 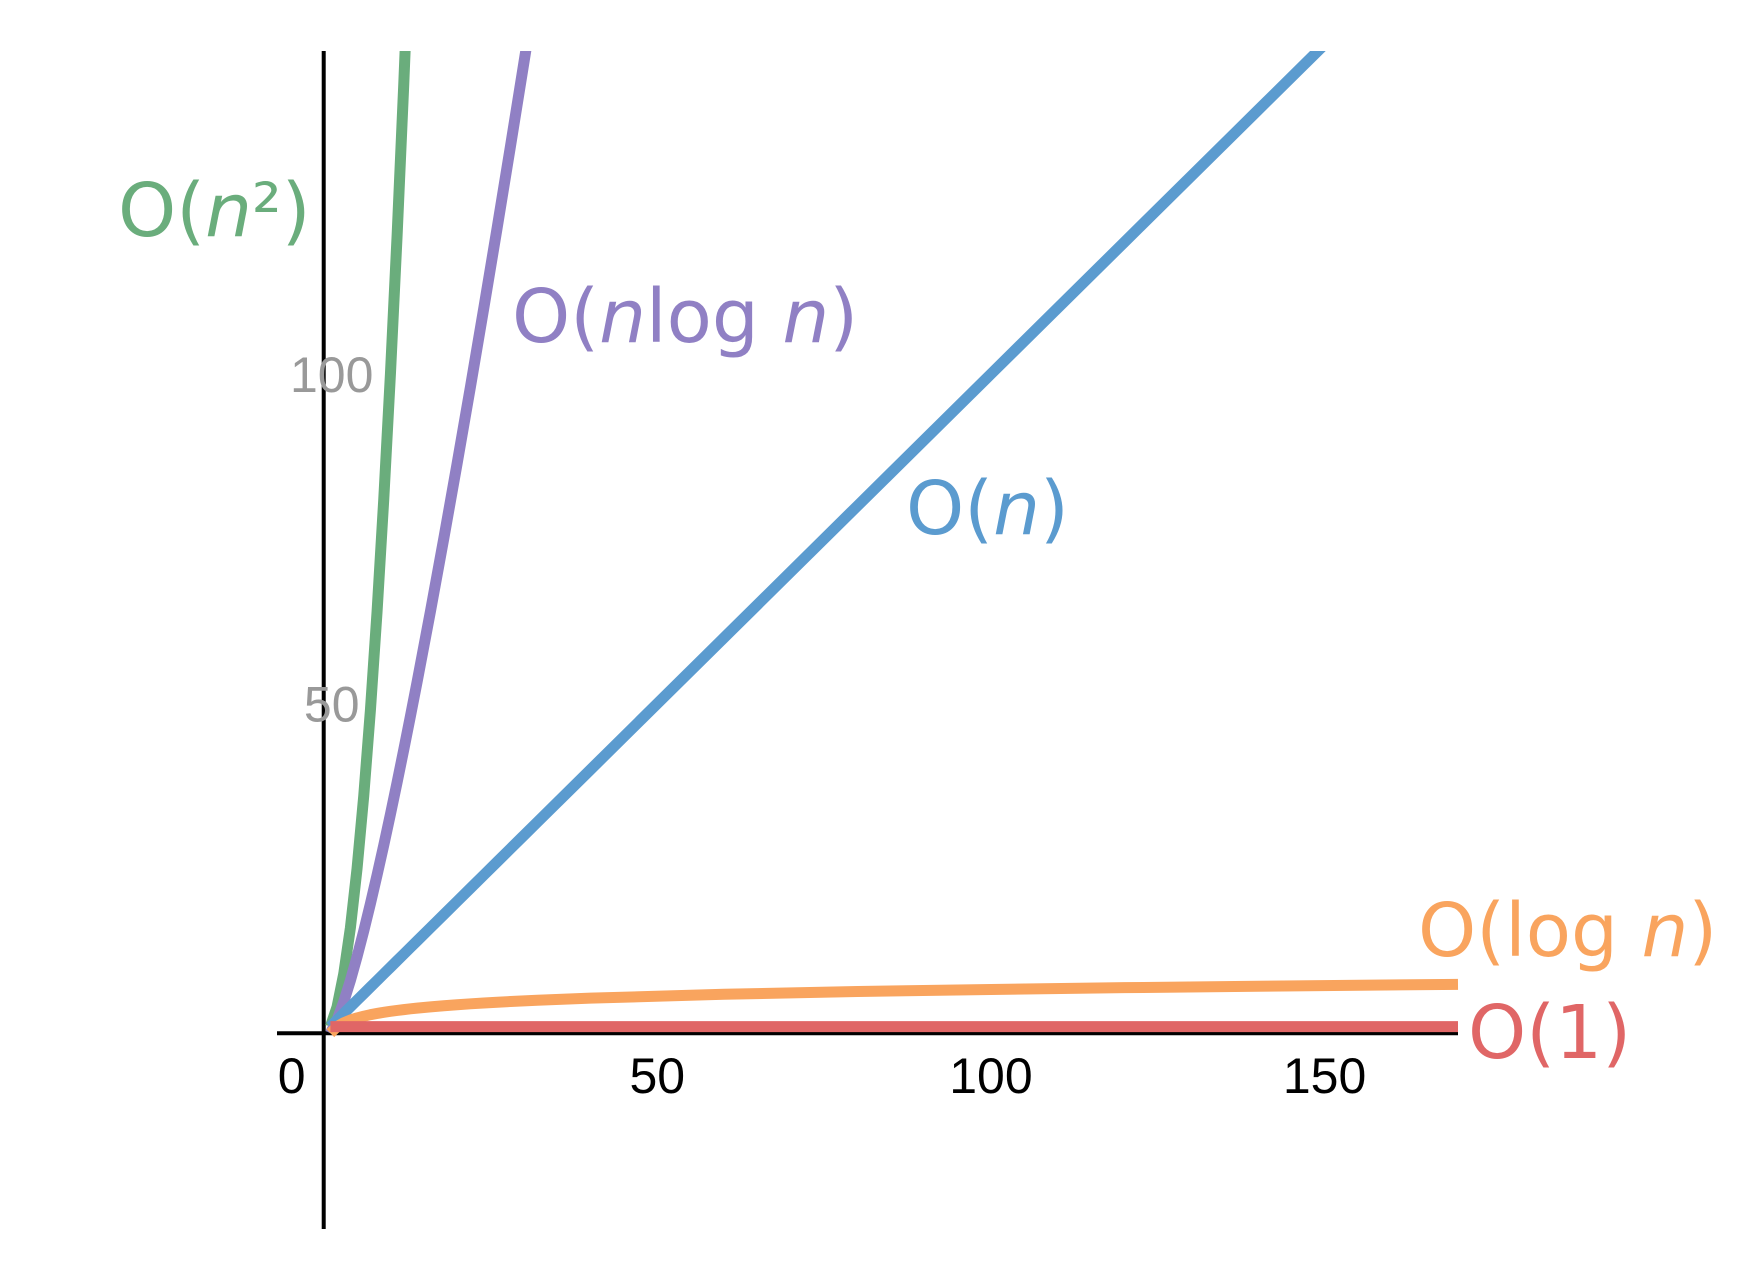 What do you see at coordinates (1549, 1033) in the screenshot?
I see `series-label: O(1)` at bounding box center [1549, 1033].